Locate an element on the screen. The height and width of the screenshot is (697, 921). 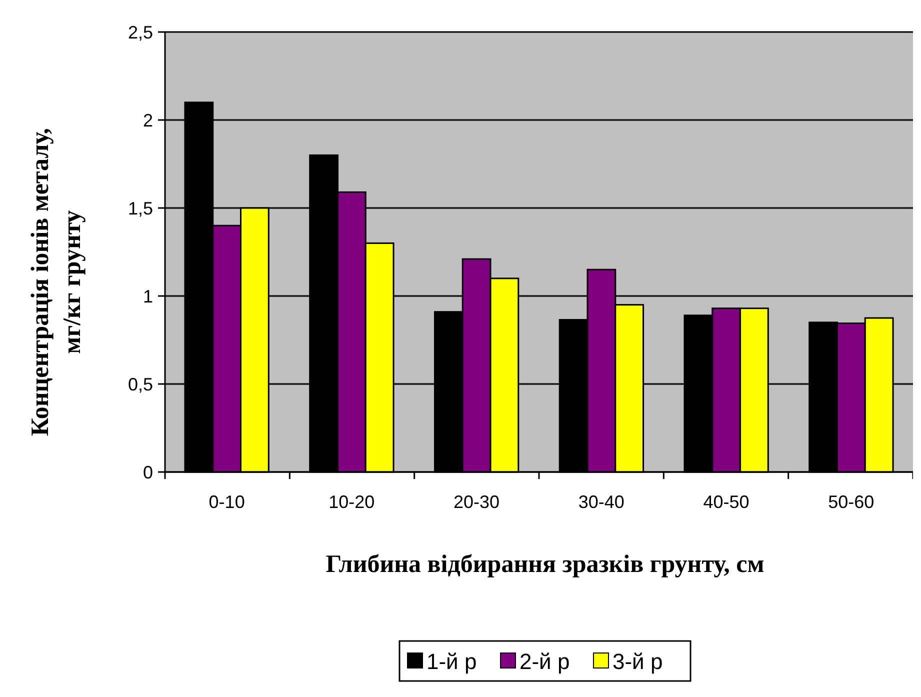
legend-label: 2-й р is located at coordinates (545, 661).